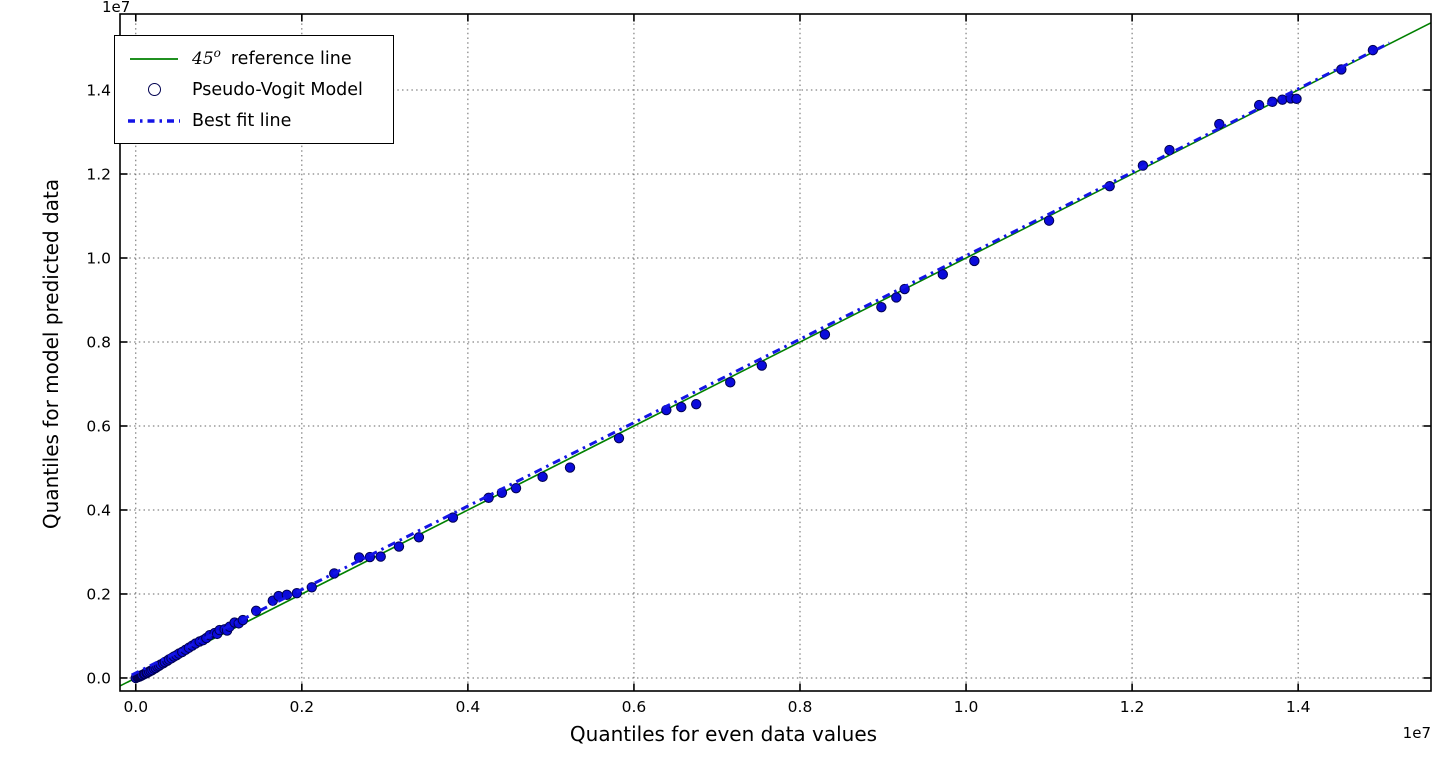  What do you see at coordinates (468, 707) in the screenshot?
I see `x-tick-label: 0.4` at bounding box center [468, 707].